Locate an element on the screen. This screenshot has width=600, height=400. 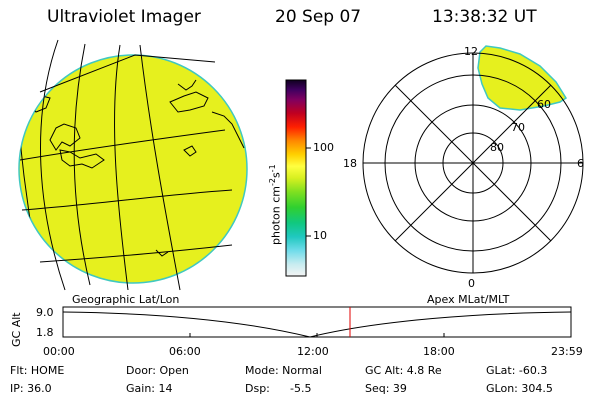
mlt-diagonal is located at coordinates (473, 163).